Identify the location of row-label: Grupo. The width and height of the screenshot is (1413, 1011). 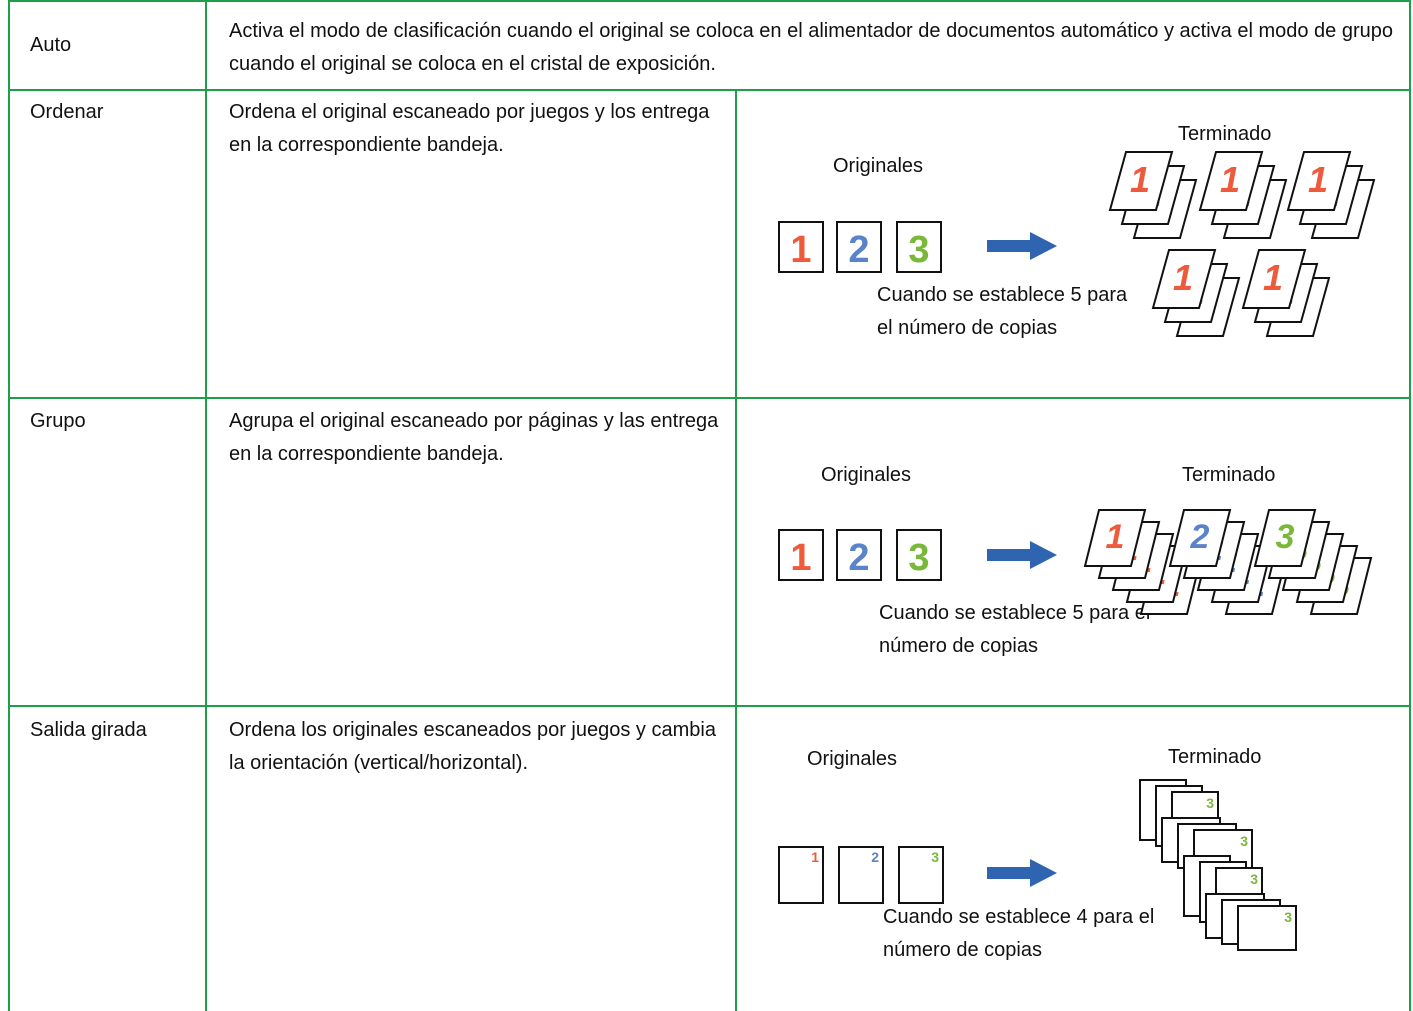
(58, 421).